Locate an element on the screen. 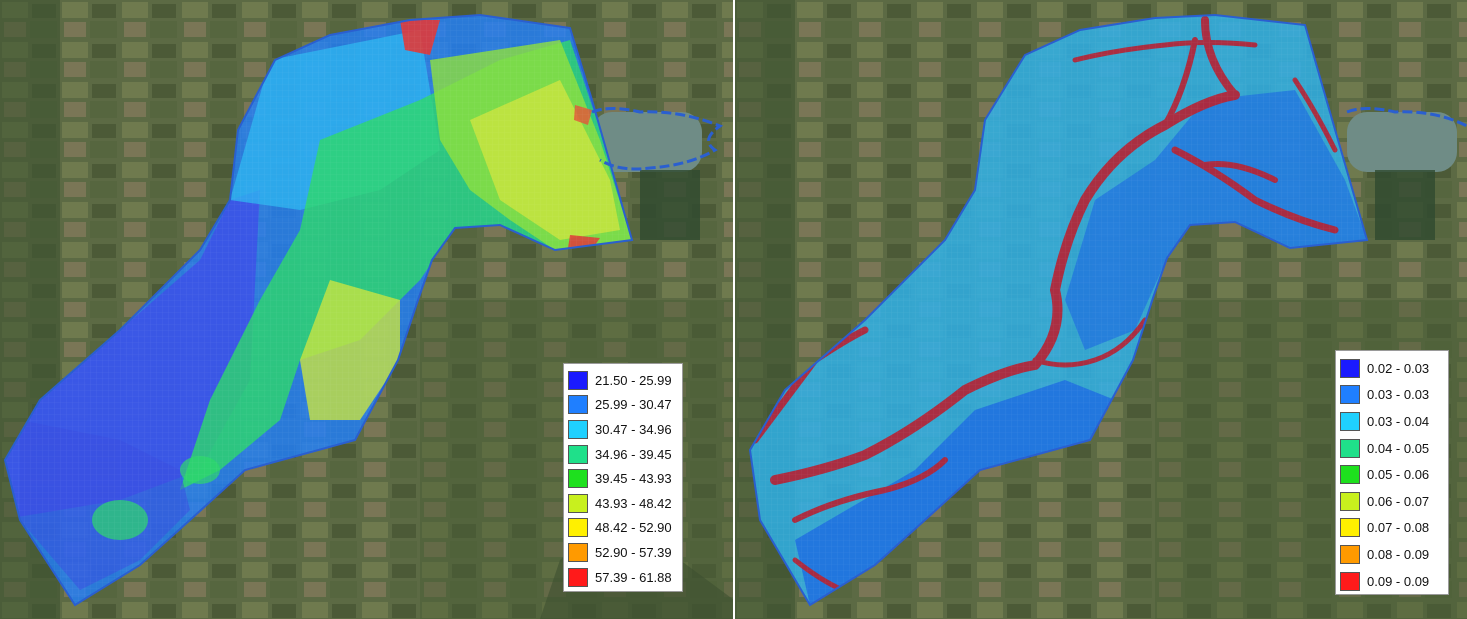 The width and height of the screenshot is (1467, 619). legend-label: 0.05 - 0.06 is located at coordinates (1398, 475).